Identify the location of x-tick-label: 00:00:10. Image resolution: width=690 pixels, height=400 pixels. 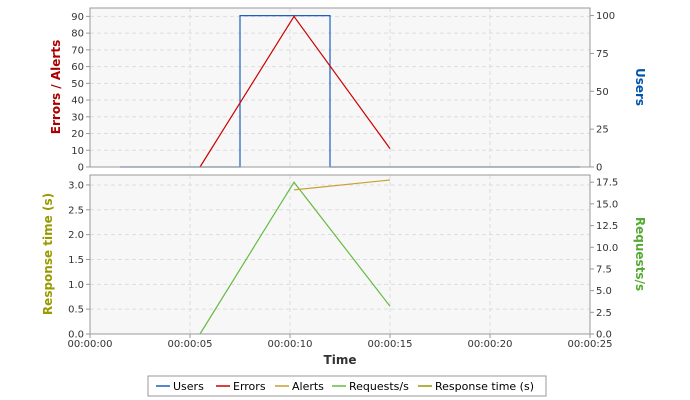
(290, 344).